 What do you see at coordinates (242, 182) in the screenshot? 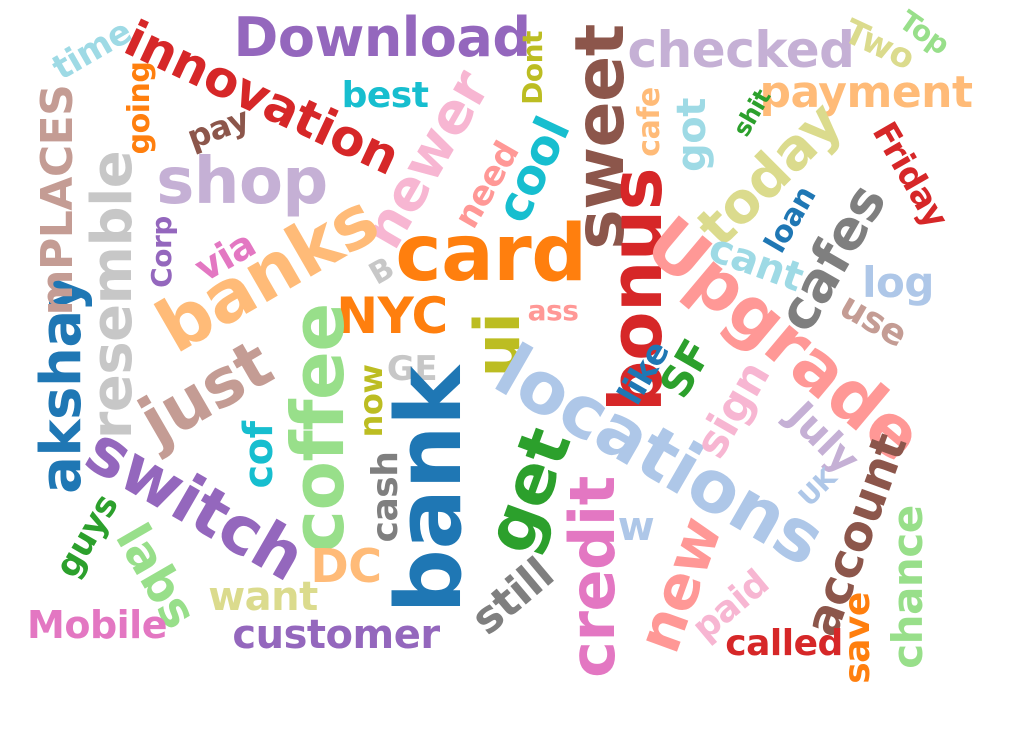
I see `word-shop: shop` at bounding box center [242, 182].